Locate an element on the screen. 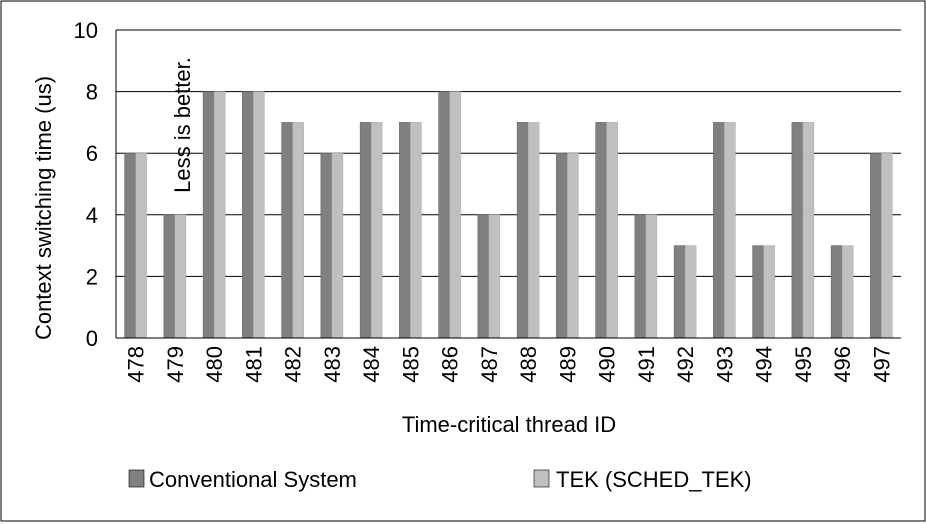 This screenshot has width=926, height=525. x-tick-label: 488 is located at coordinates (528, 364).